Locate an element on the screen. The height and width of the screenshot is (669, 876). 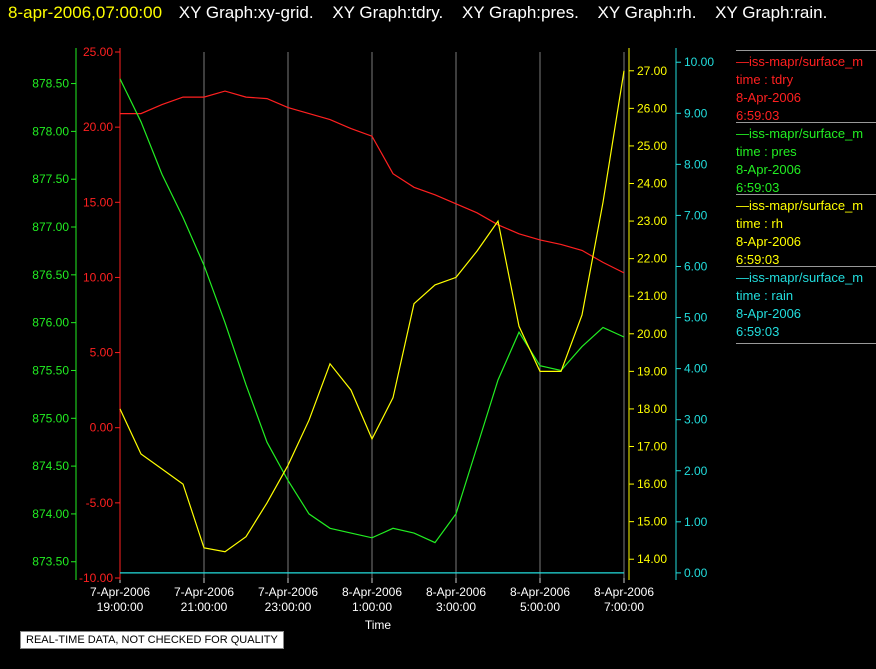
timestamp: 8-apr-2006,07:00:00 is located at coordinates (85, 12).